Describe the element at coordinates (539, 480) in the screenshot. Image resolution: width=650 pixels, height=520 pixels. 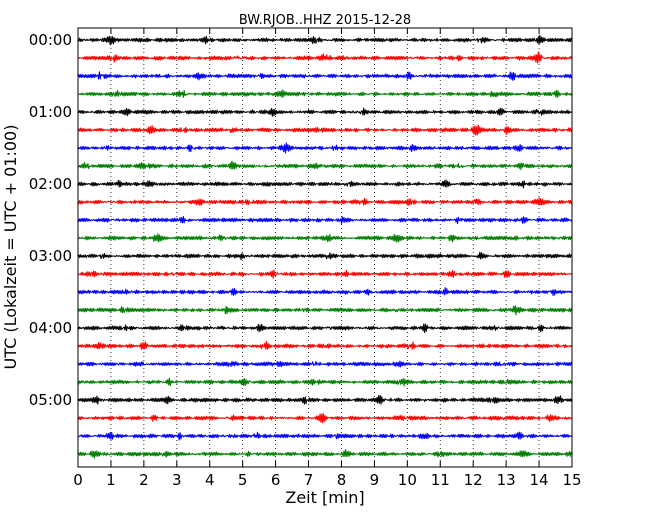
I see `x-tick-label: 14` at that location.